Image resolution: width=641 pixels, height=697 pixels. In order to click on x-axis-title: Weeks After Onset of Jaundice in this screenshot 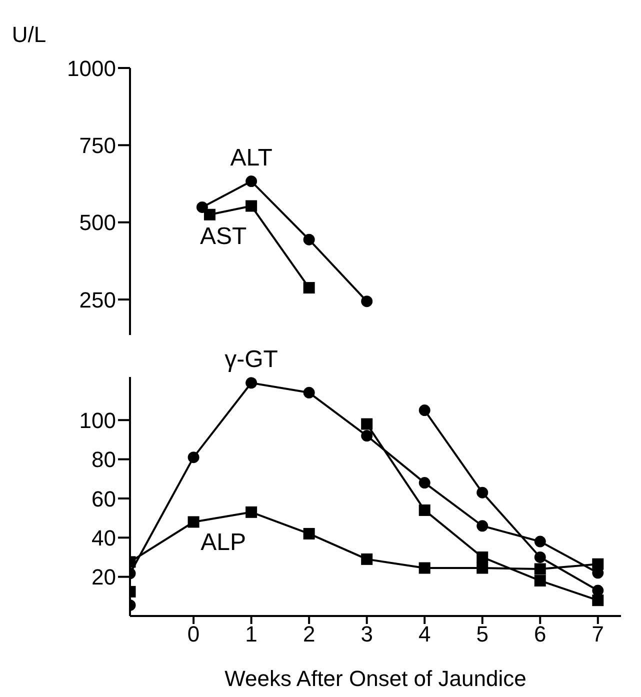, I will do `click(375, 678)`.